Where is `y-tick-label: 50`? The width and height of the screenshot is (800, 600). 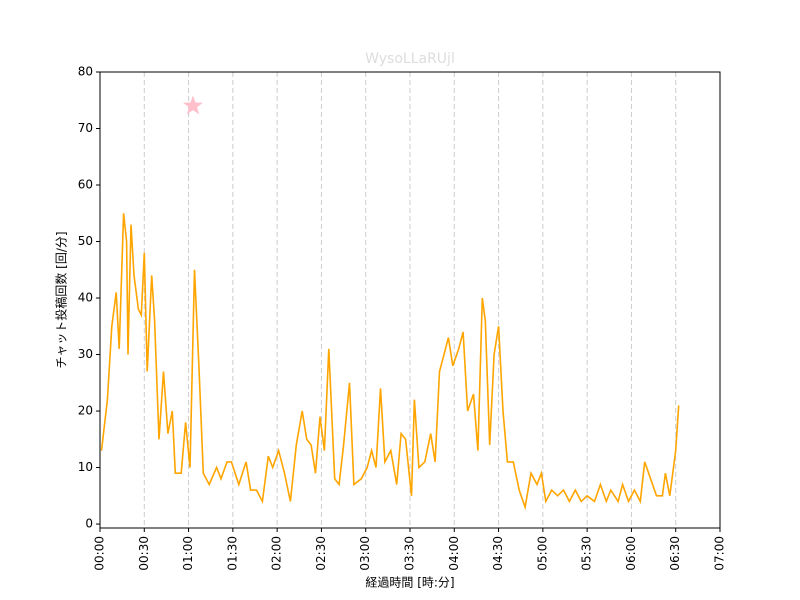
y-tick-label: 50 is located at coordinates (85, 241).